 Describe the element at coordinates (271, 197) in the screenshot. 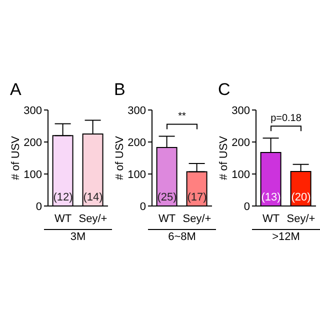

I see `annotation: (13)` at that location.